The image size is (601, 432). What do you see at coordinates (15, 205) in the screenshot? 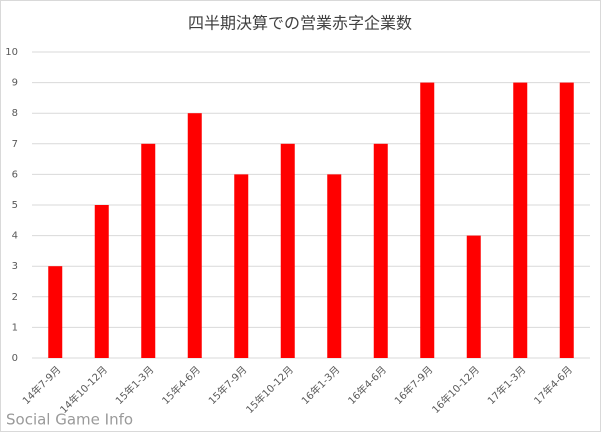
I see `y-tick-label: 5` at bounding box center [15, 205].